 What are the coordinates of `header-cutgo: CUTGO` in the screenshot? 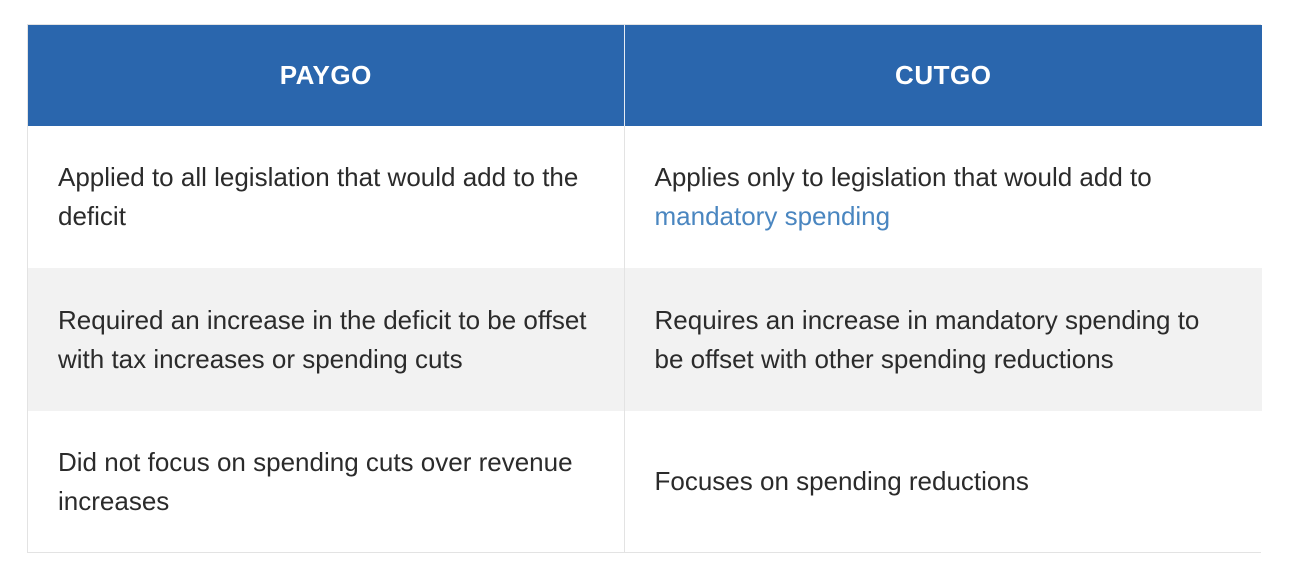 It's located at (942, 75).